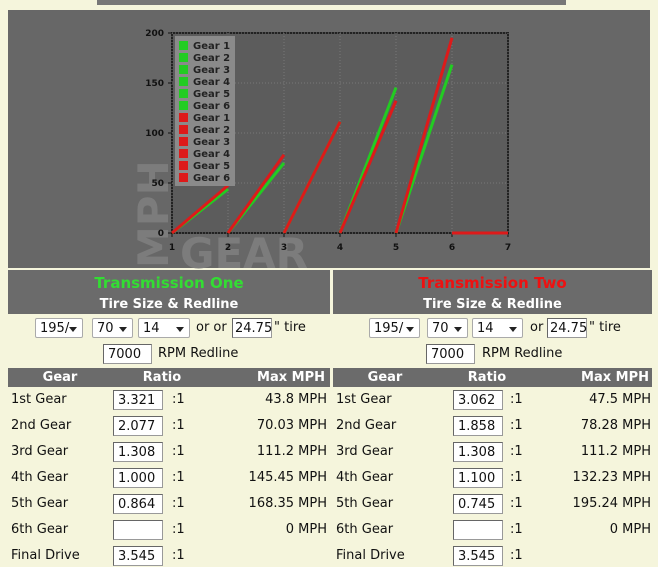 Image resolution: width=658 pixels, height=567 pixels. Describe the element at coordinates (40, 477) in the screenshot. I see `gear-label: 4th Gear` at that location.